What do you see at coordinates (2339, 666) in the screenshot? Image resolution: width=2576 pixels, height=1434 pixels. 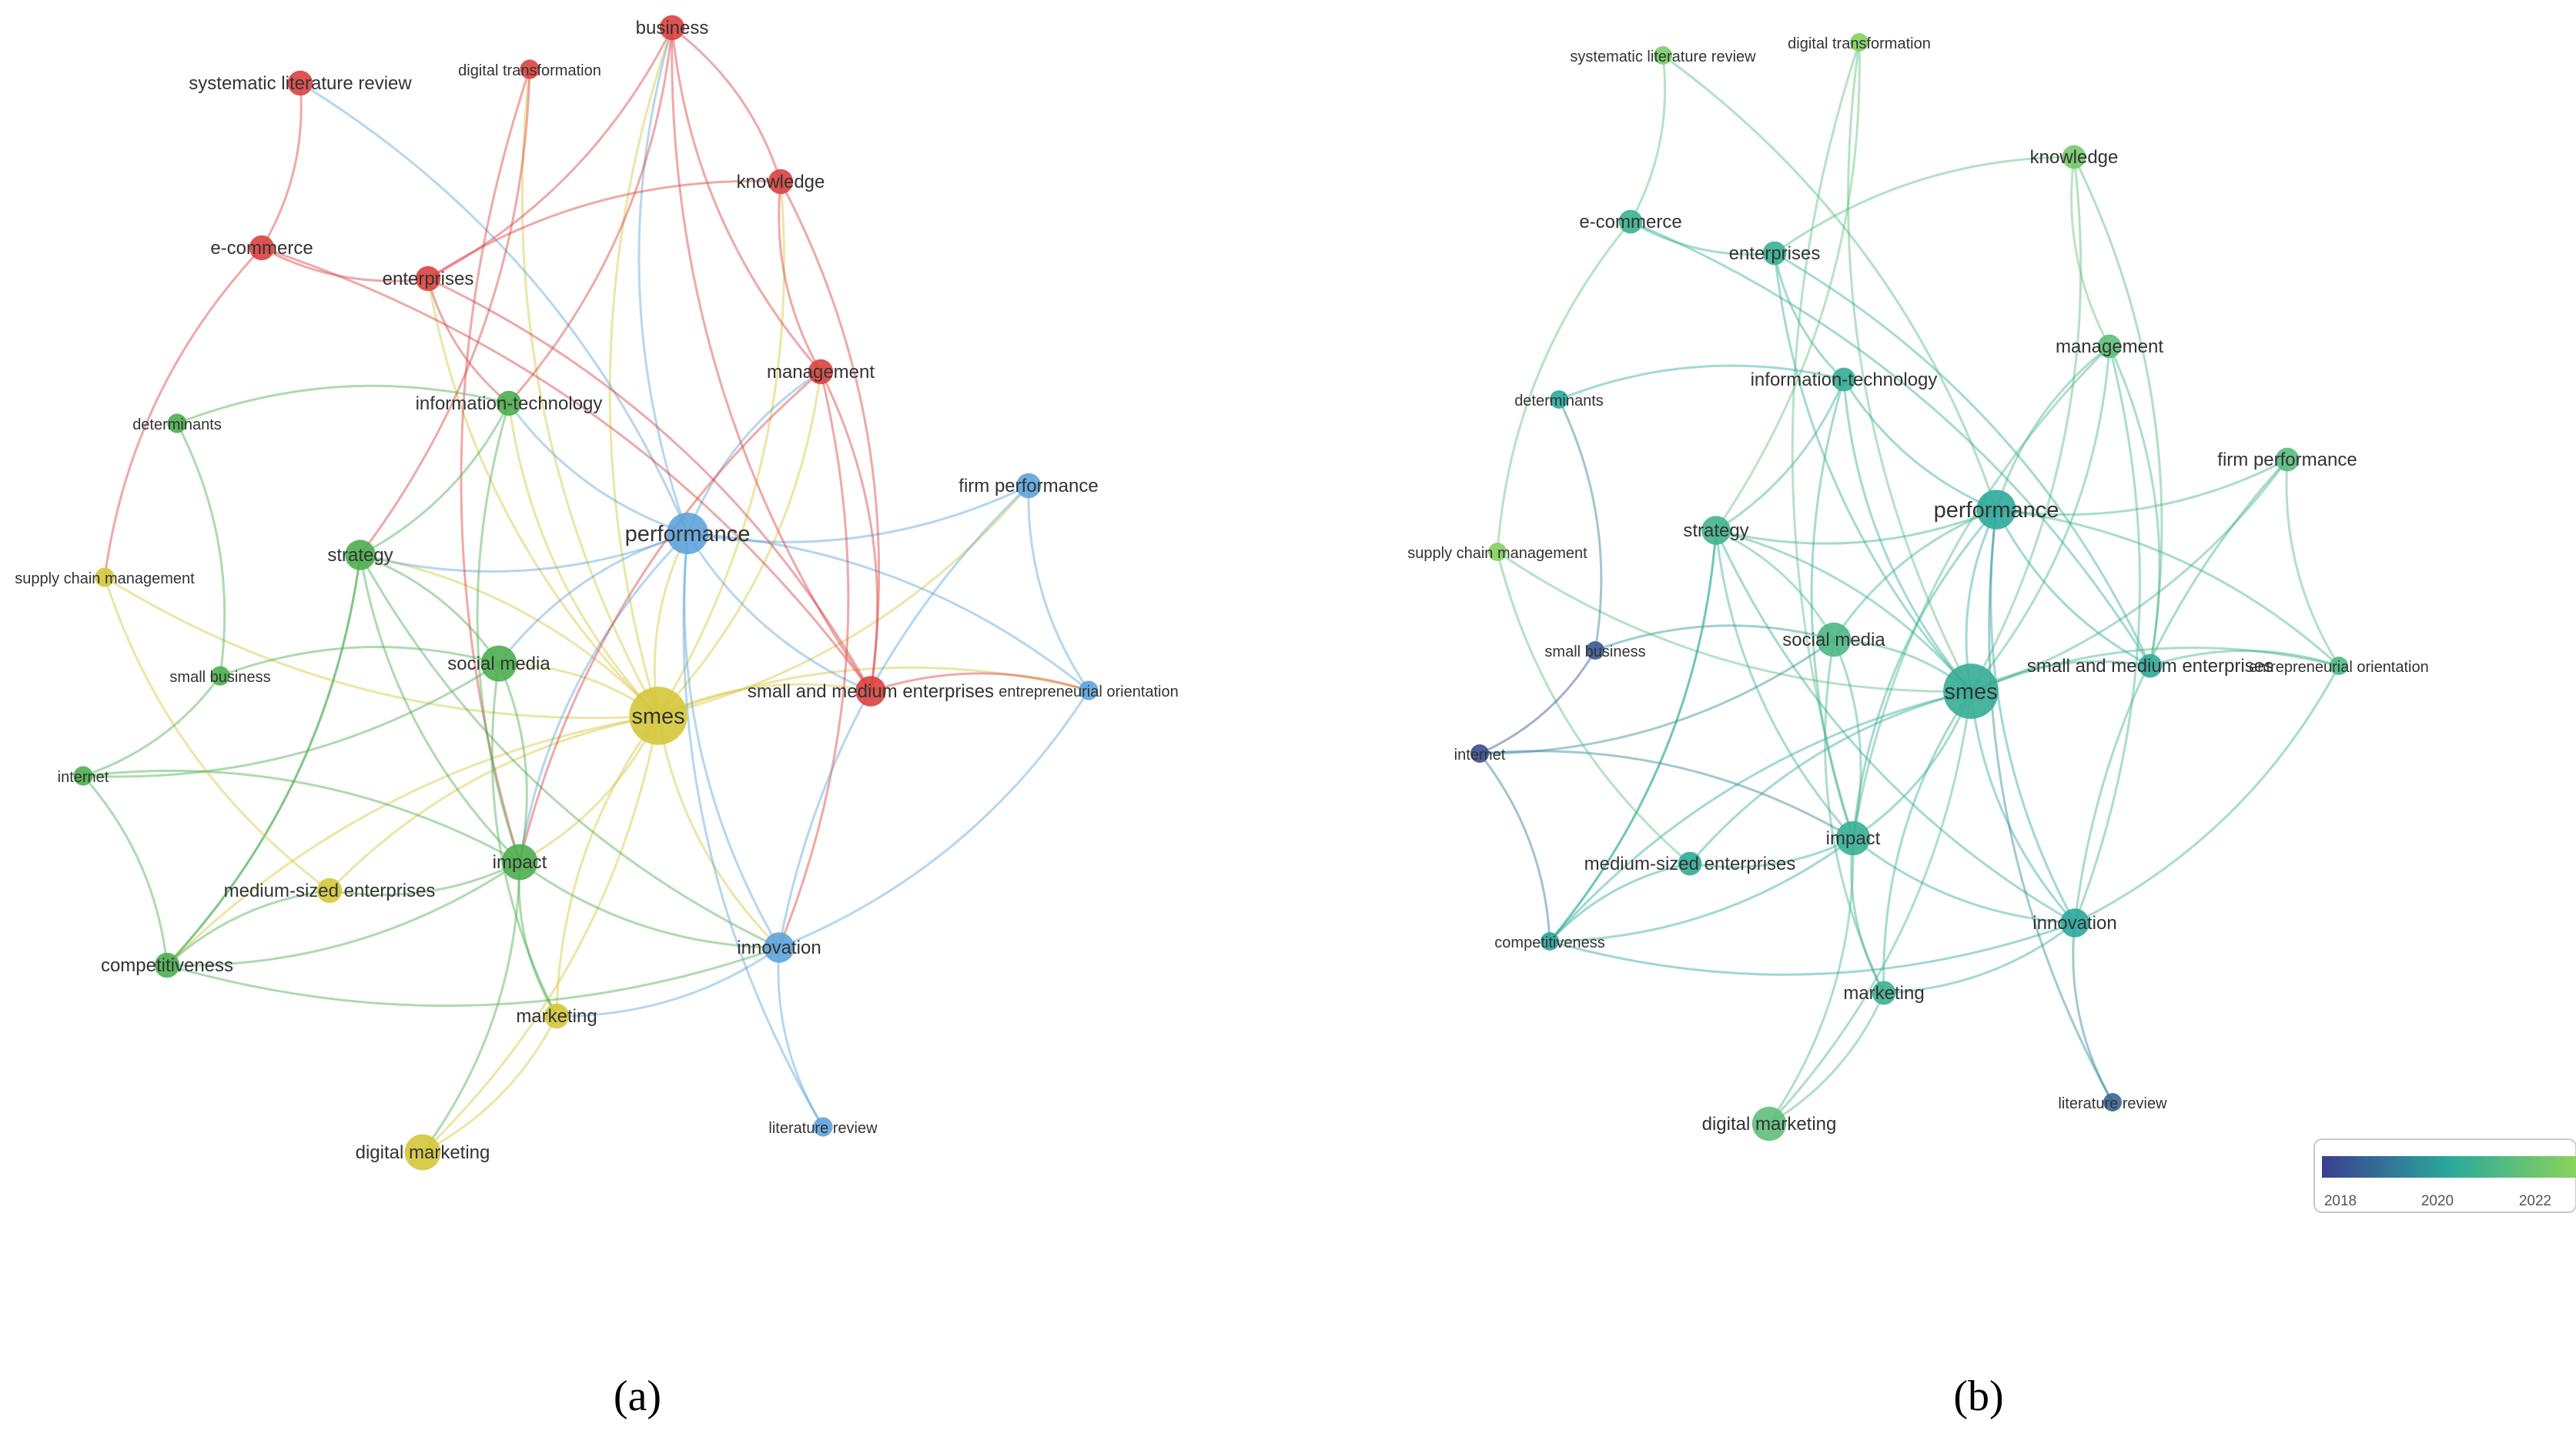 I see `overlay-node-entrepreneurial-orientation: entrepreneurial orientation` at bounding box center [2339, 666].